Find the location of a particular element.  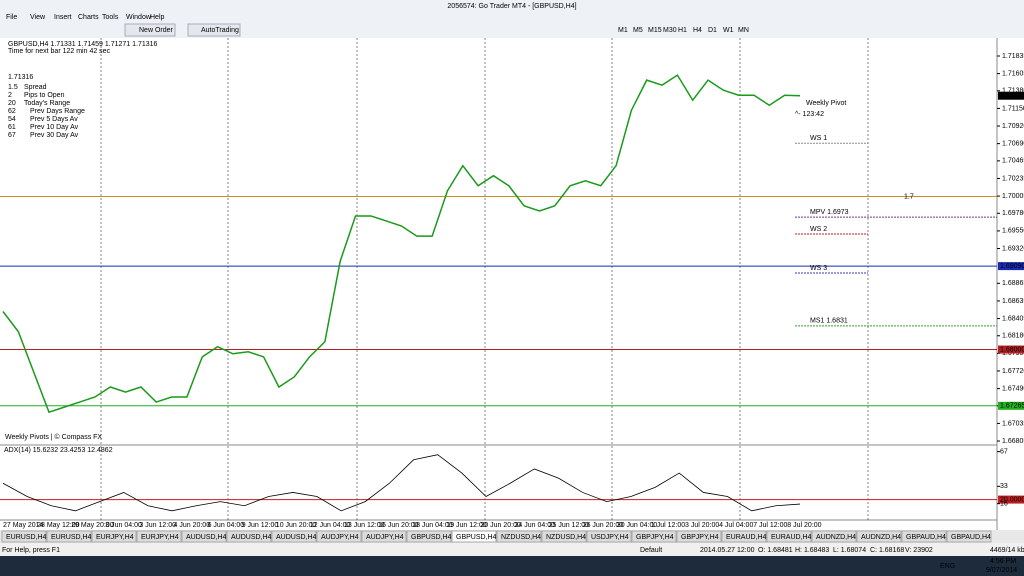

window-title: 2056574: Go Trader MT4 - [GBPUSD,H4] is located at coordinates (511, 6).